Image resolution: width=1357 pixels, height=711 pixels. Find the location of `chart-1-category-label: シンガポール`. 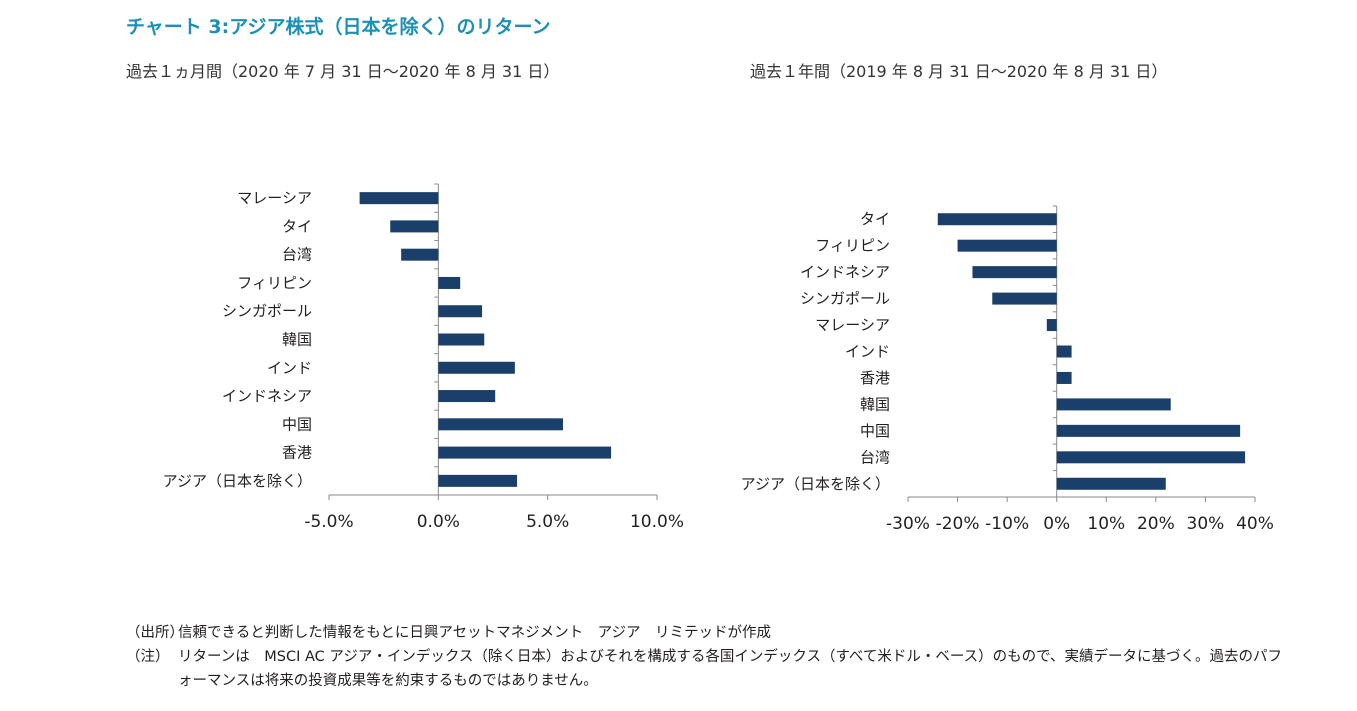

chart-1-category-label: シンガポール is located at coordinates (267, 311).